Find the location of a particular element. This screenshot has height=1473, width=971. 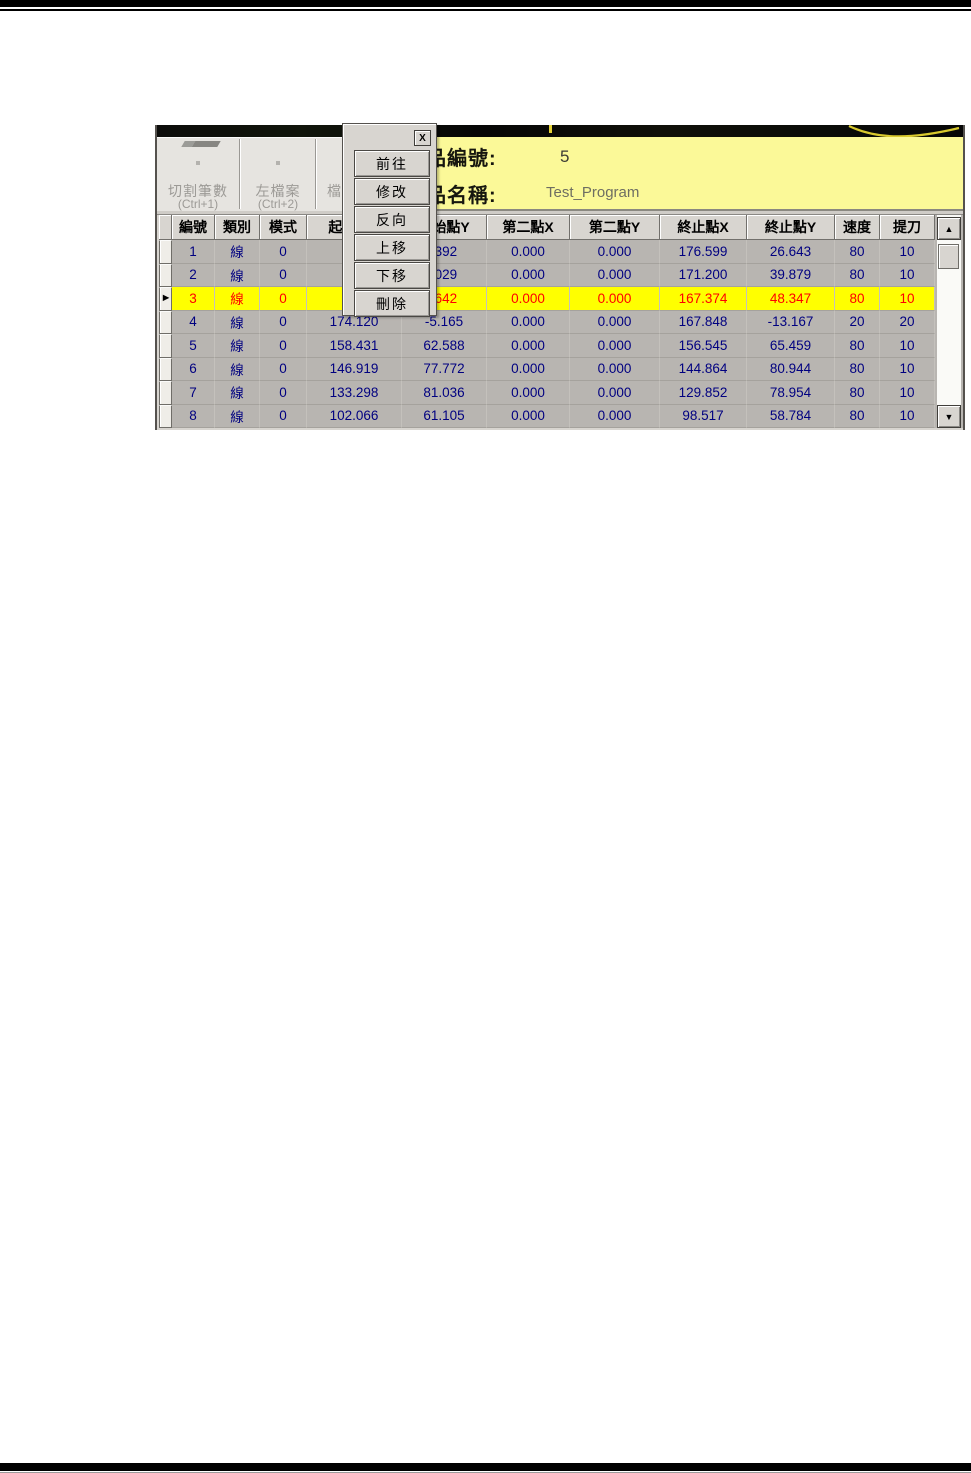

vertical-scrollbar: ▲ ▼ is located at coordinates (949, 321).